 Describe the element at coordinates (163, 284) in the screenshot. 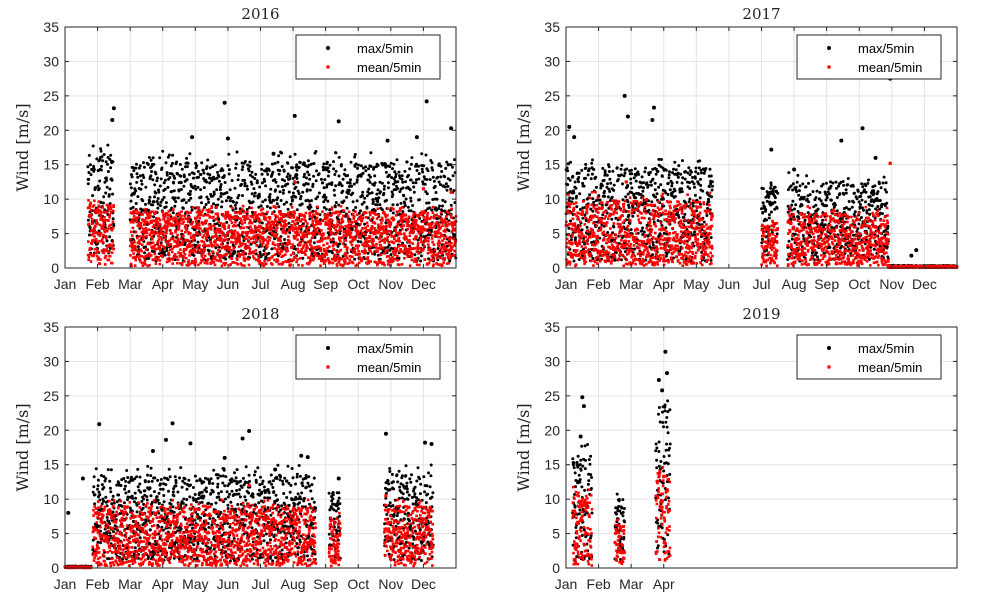

I see `x-tick-label: Apr` at that location.